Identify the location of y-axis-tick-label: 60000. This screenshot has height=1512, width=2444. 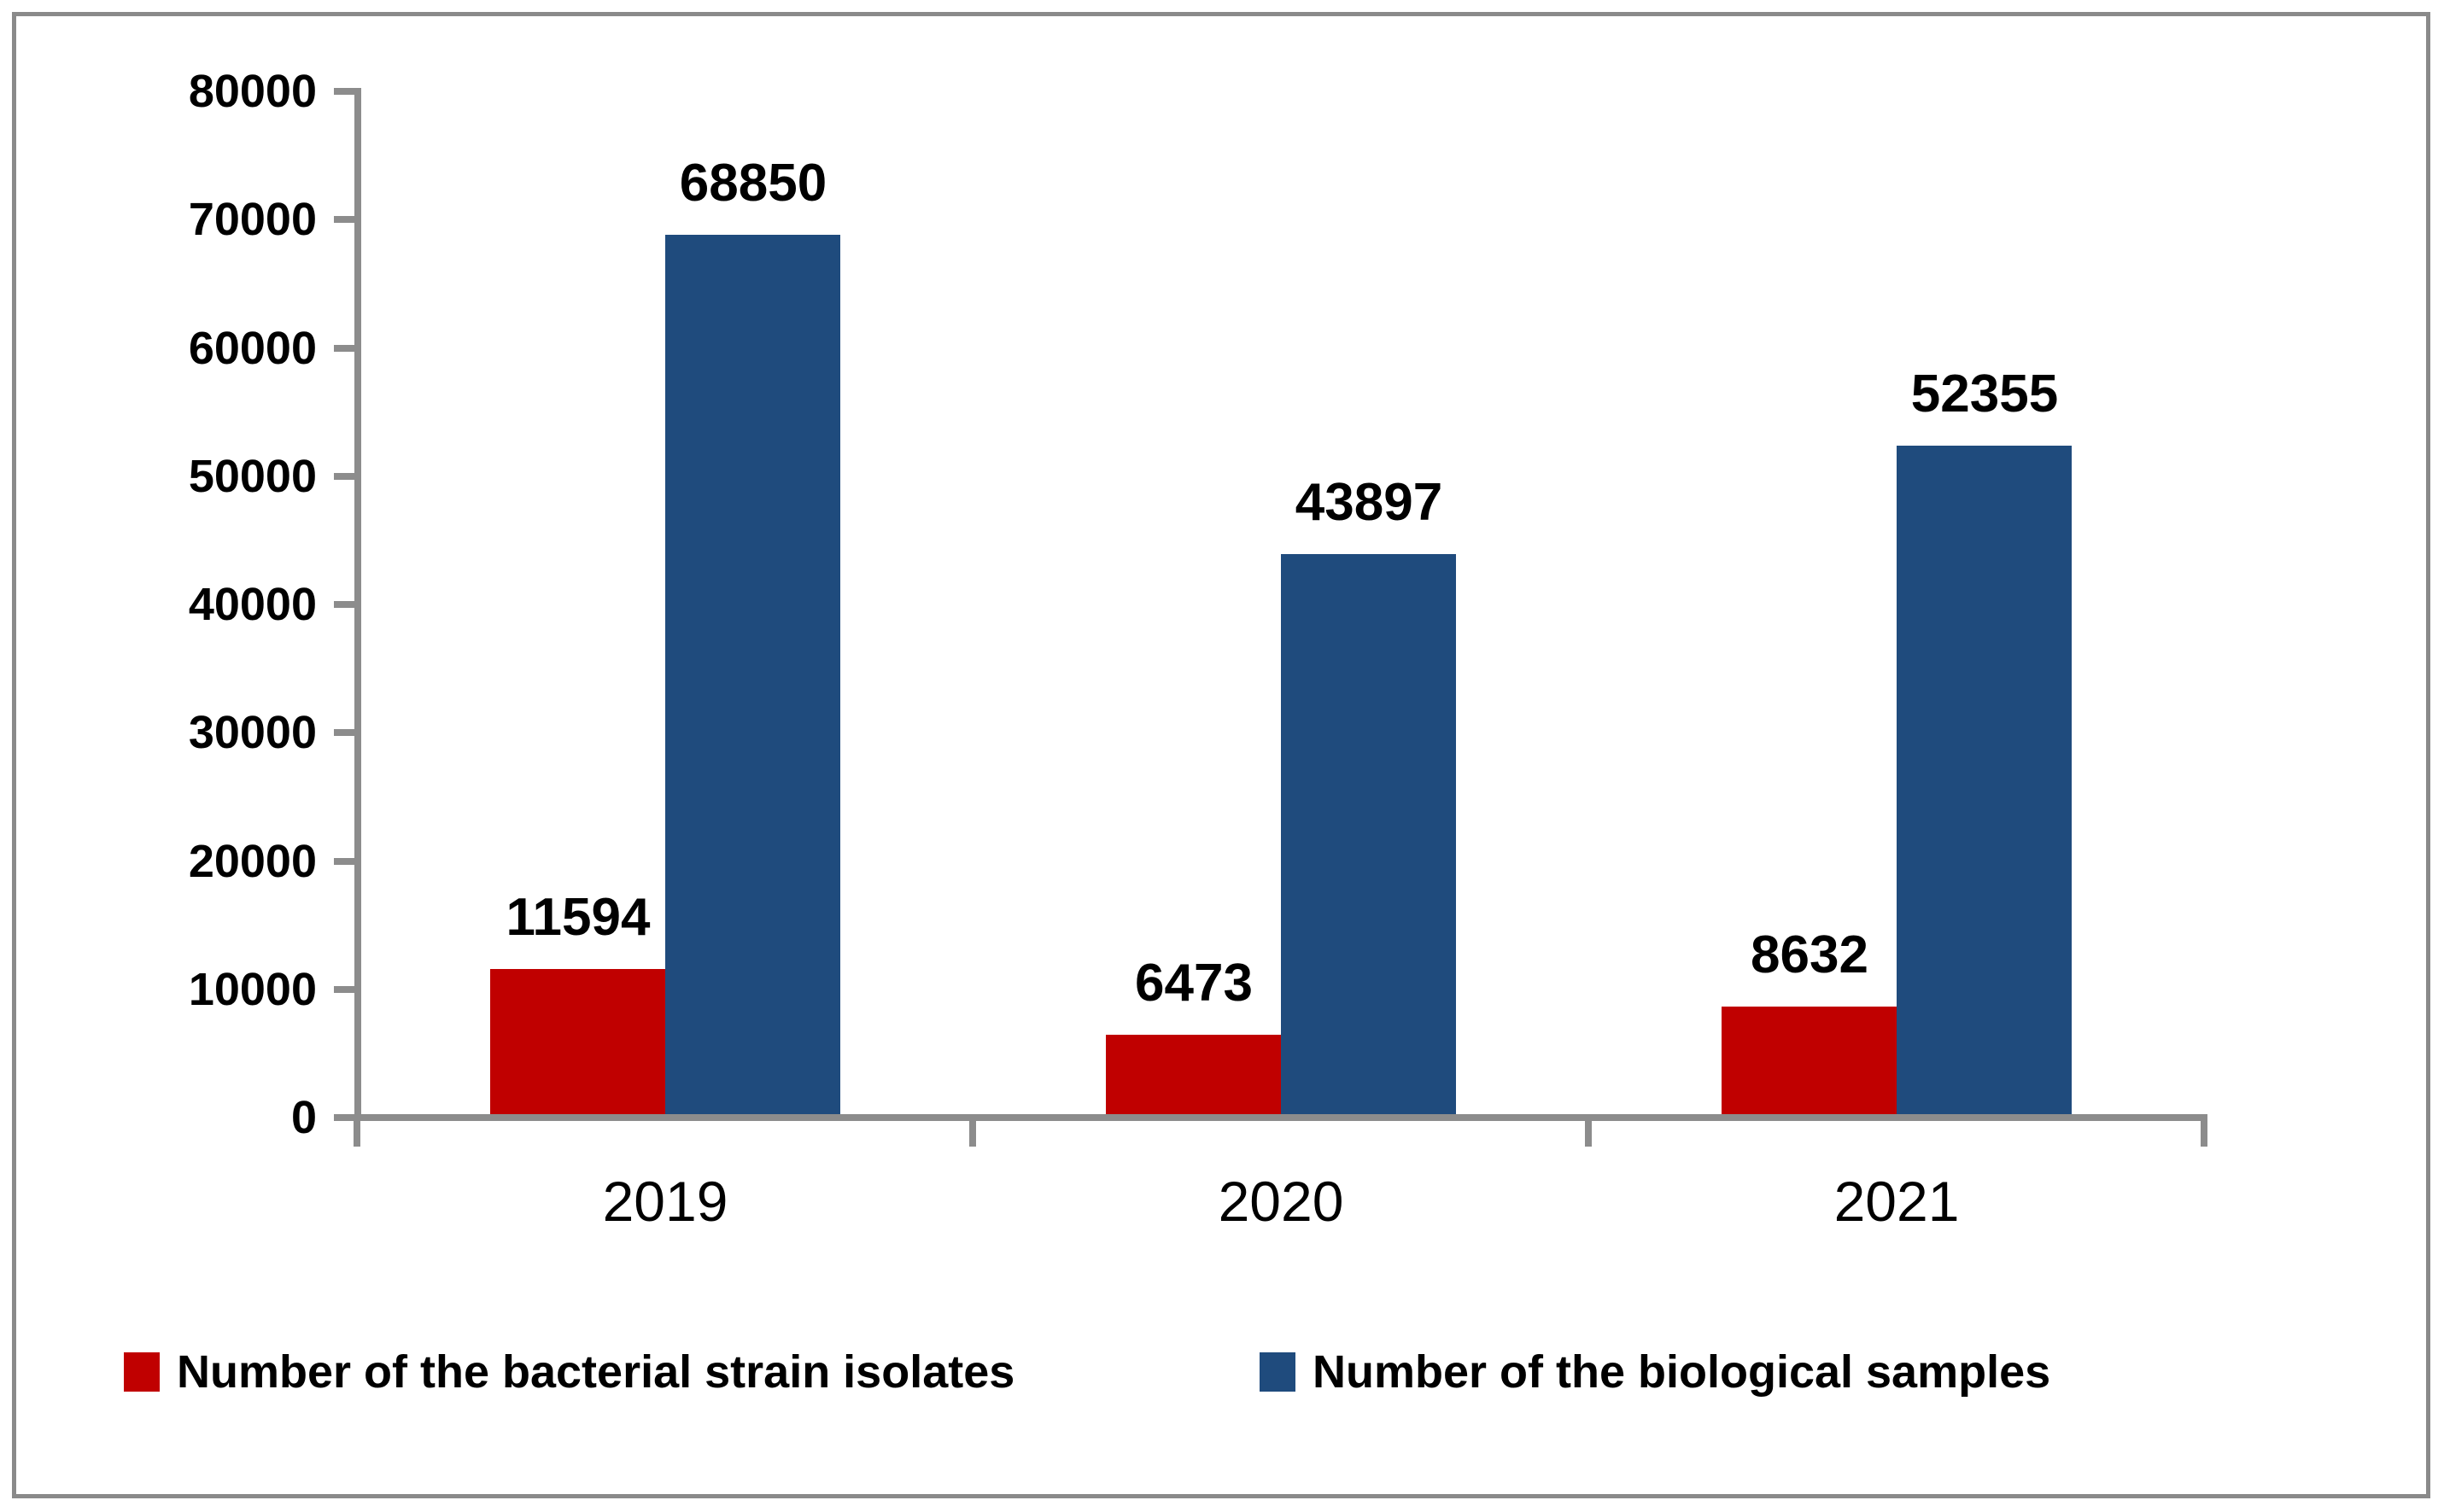
(253, 348).